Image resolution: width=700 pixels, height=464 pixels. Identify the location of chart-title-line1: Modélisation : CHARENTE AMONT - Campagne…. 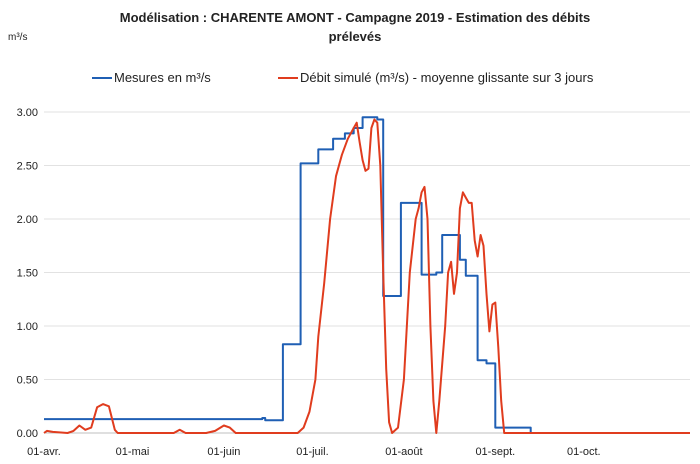
(355, 17).